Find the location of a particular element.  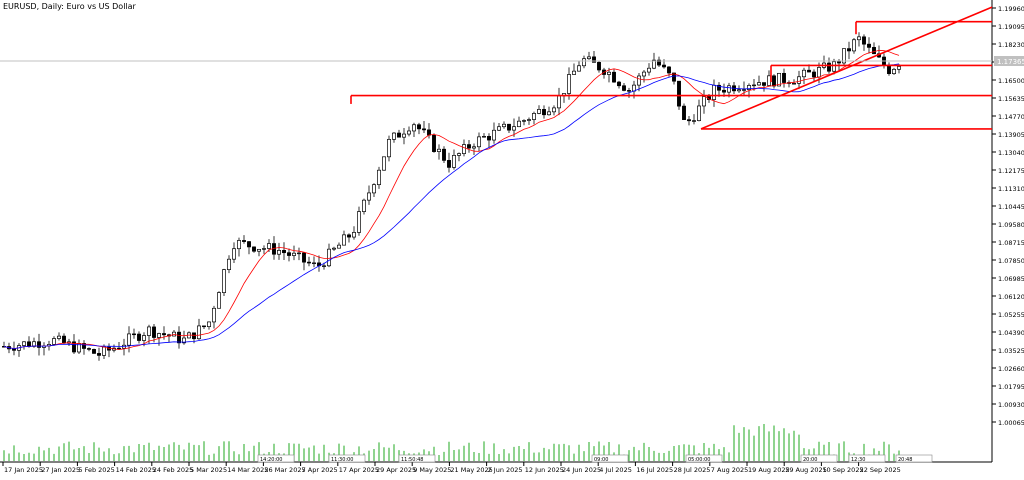

volume-label-text: 11:30:00 is located at coordinates (342, 460).